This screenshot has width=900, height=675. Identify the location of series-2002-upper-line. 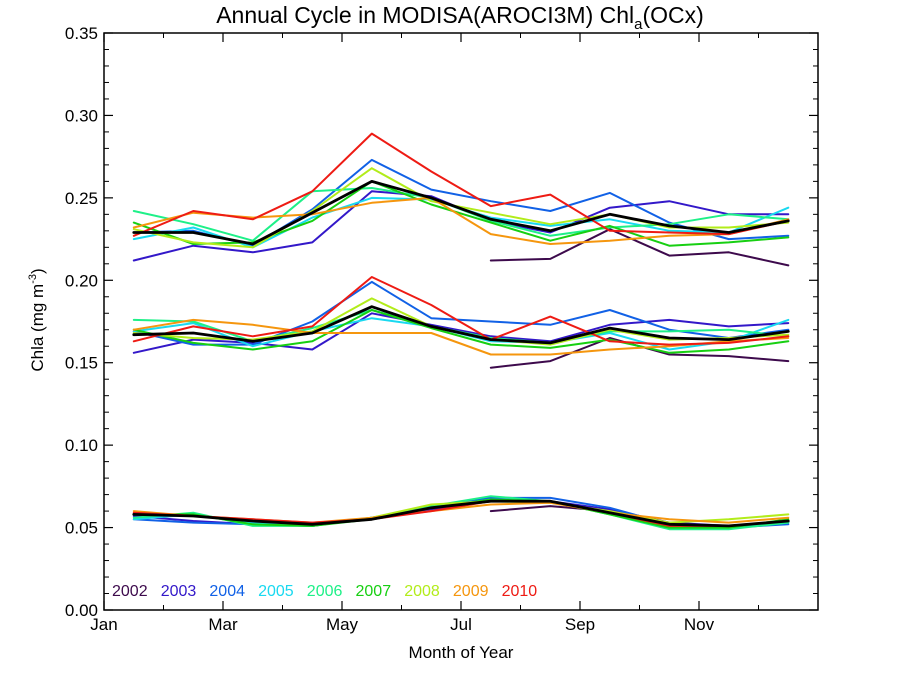
(639, 247).